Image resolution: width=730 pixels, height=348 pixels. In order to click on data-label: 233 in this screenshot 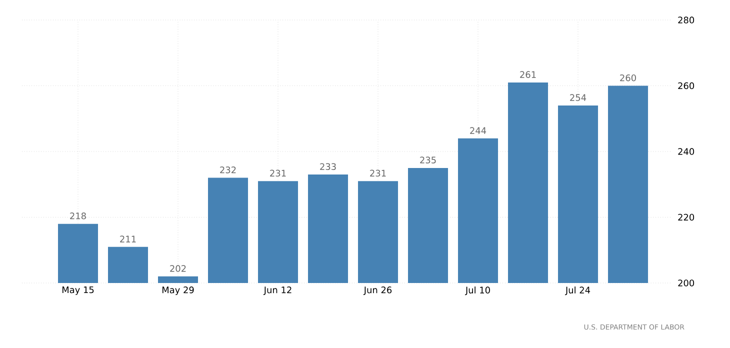, I will do `click(328, 166)`.